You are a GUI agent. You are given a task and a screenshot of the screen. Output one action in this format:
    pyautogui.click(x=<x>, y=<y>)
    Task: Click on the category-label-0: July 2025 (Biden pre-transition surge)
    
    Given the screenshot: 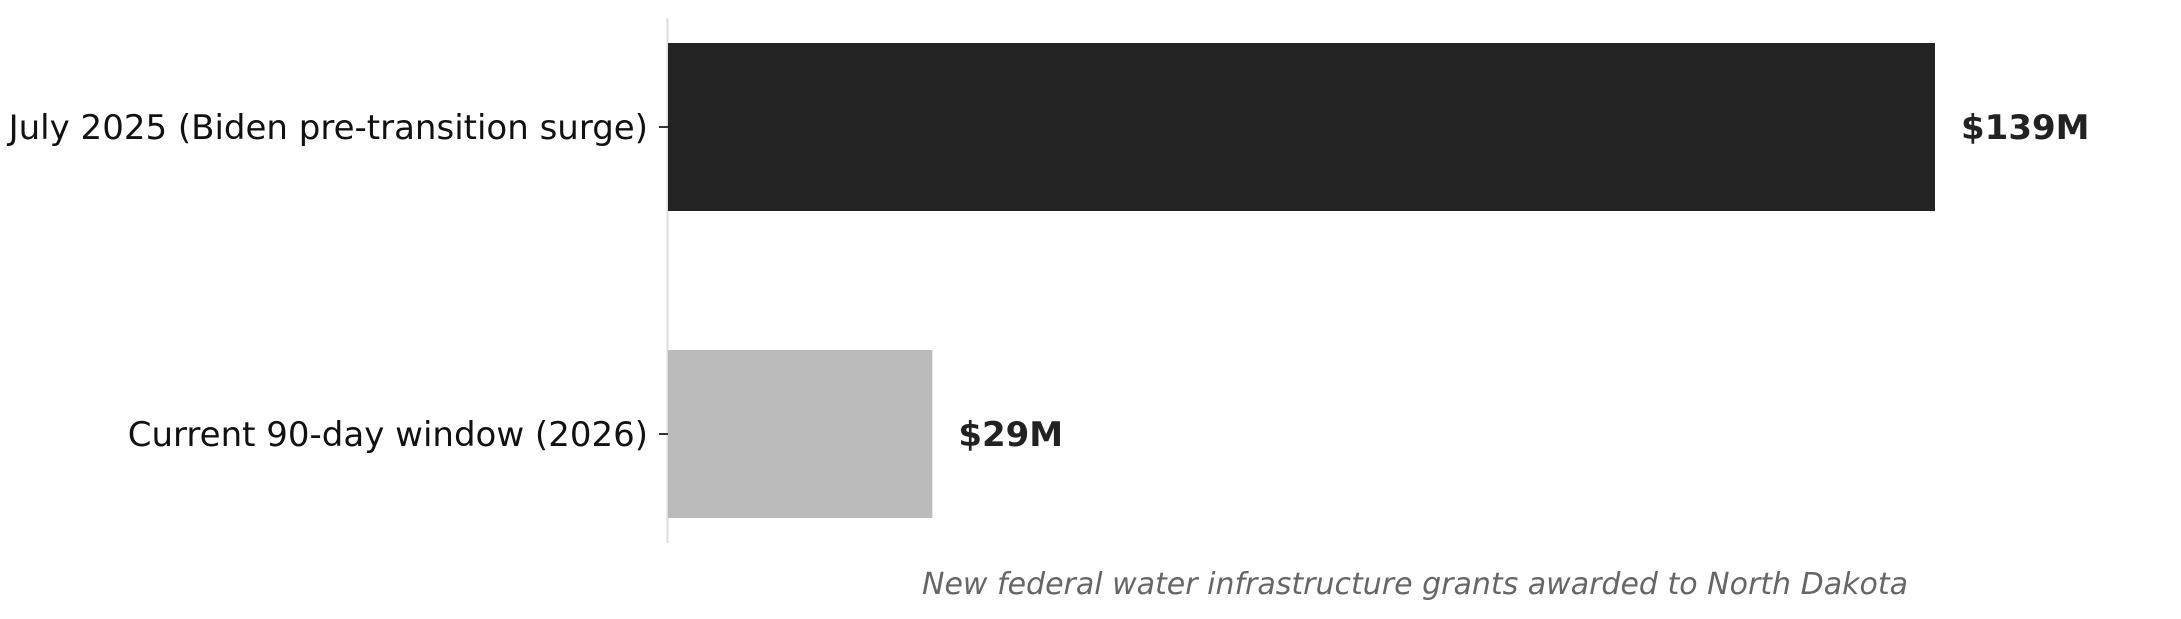 What is the action you would take?
    pyautogui.click(x=327, y=128)
    